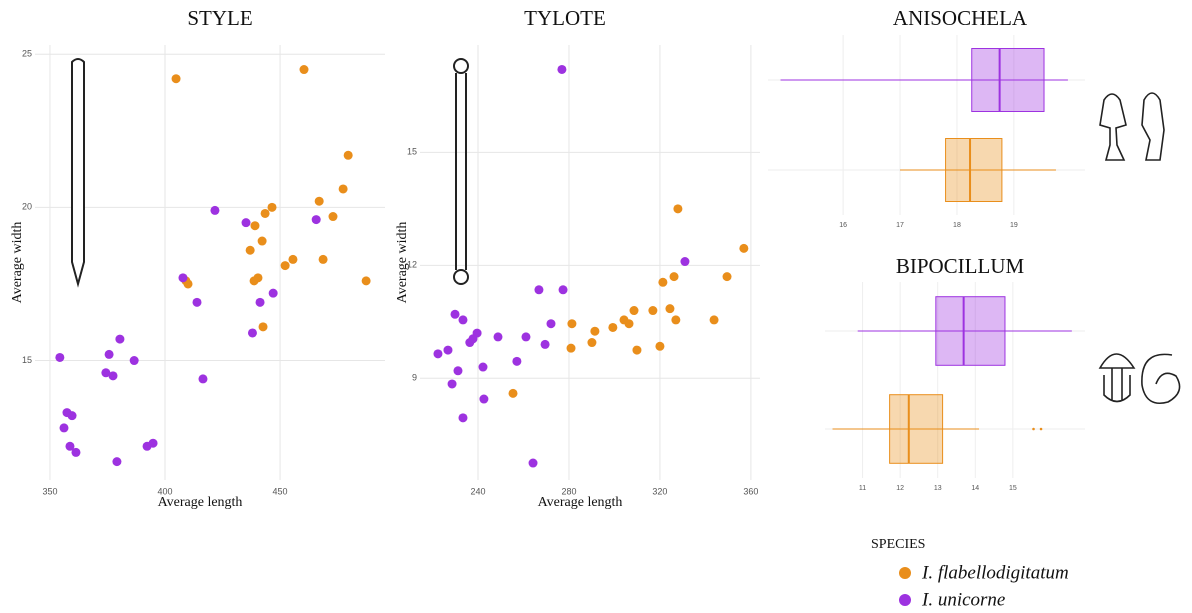  What do you see at coordinates (412, 265) in the screenshot?
I see `y-tick-label: 12` at bounding box center [412, 265].